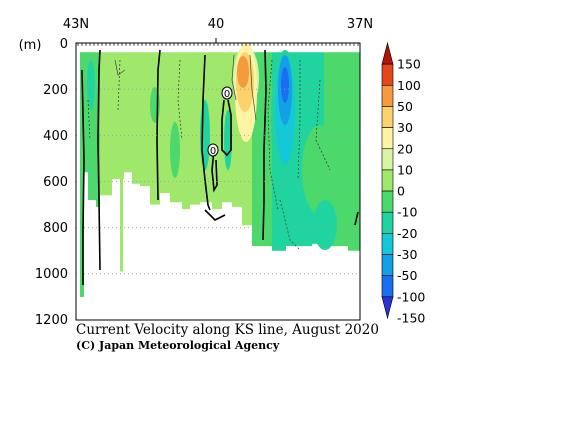 This screenshot has height=423, width=570. Describe the element at coordinates (405, 106) in the screenshot. I see `colorbar-label: 50` at that location.